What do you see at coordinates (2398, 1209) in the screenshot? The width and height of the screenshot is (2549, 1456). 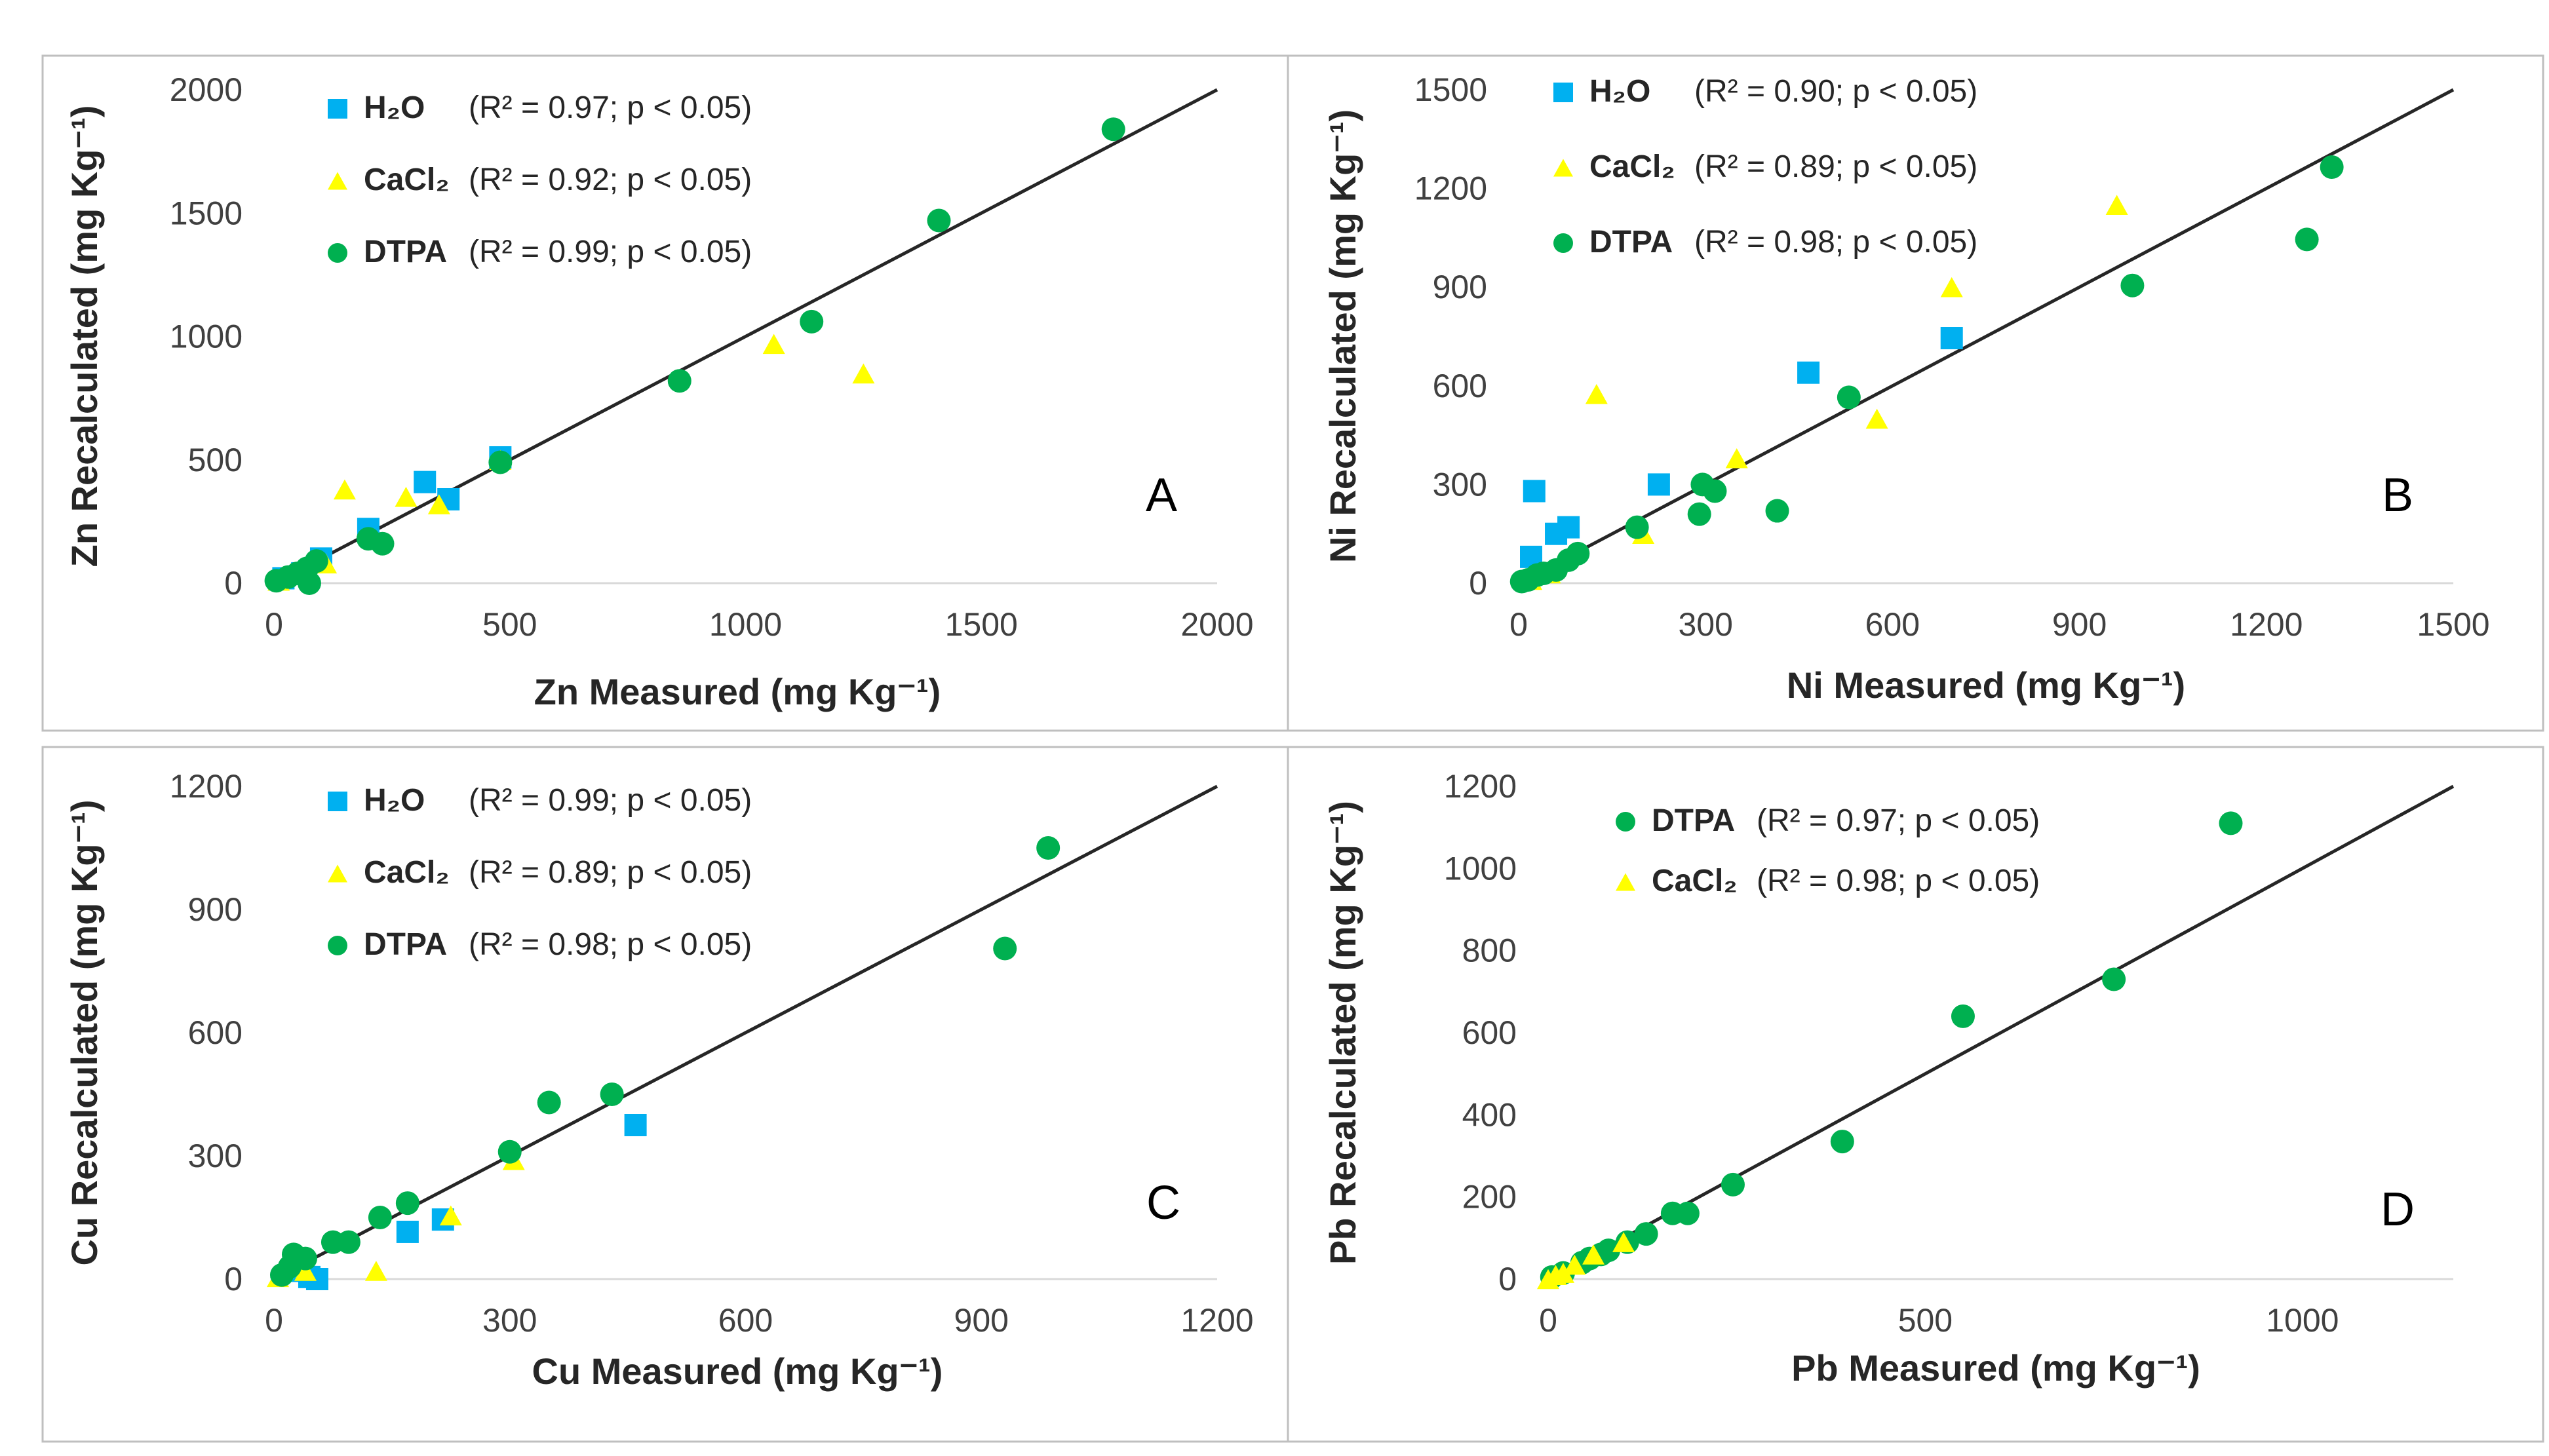 I see `panel-letter: D` at bounding box center [2398, 1209].